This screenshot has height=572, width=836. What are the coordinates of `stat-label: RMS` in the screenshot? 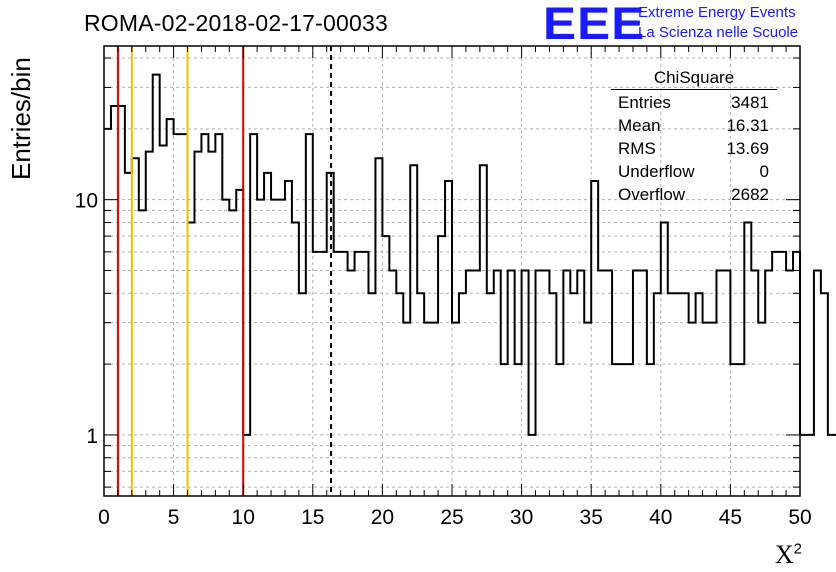 It's located at (637, 148).